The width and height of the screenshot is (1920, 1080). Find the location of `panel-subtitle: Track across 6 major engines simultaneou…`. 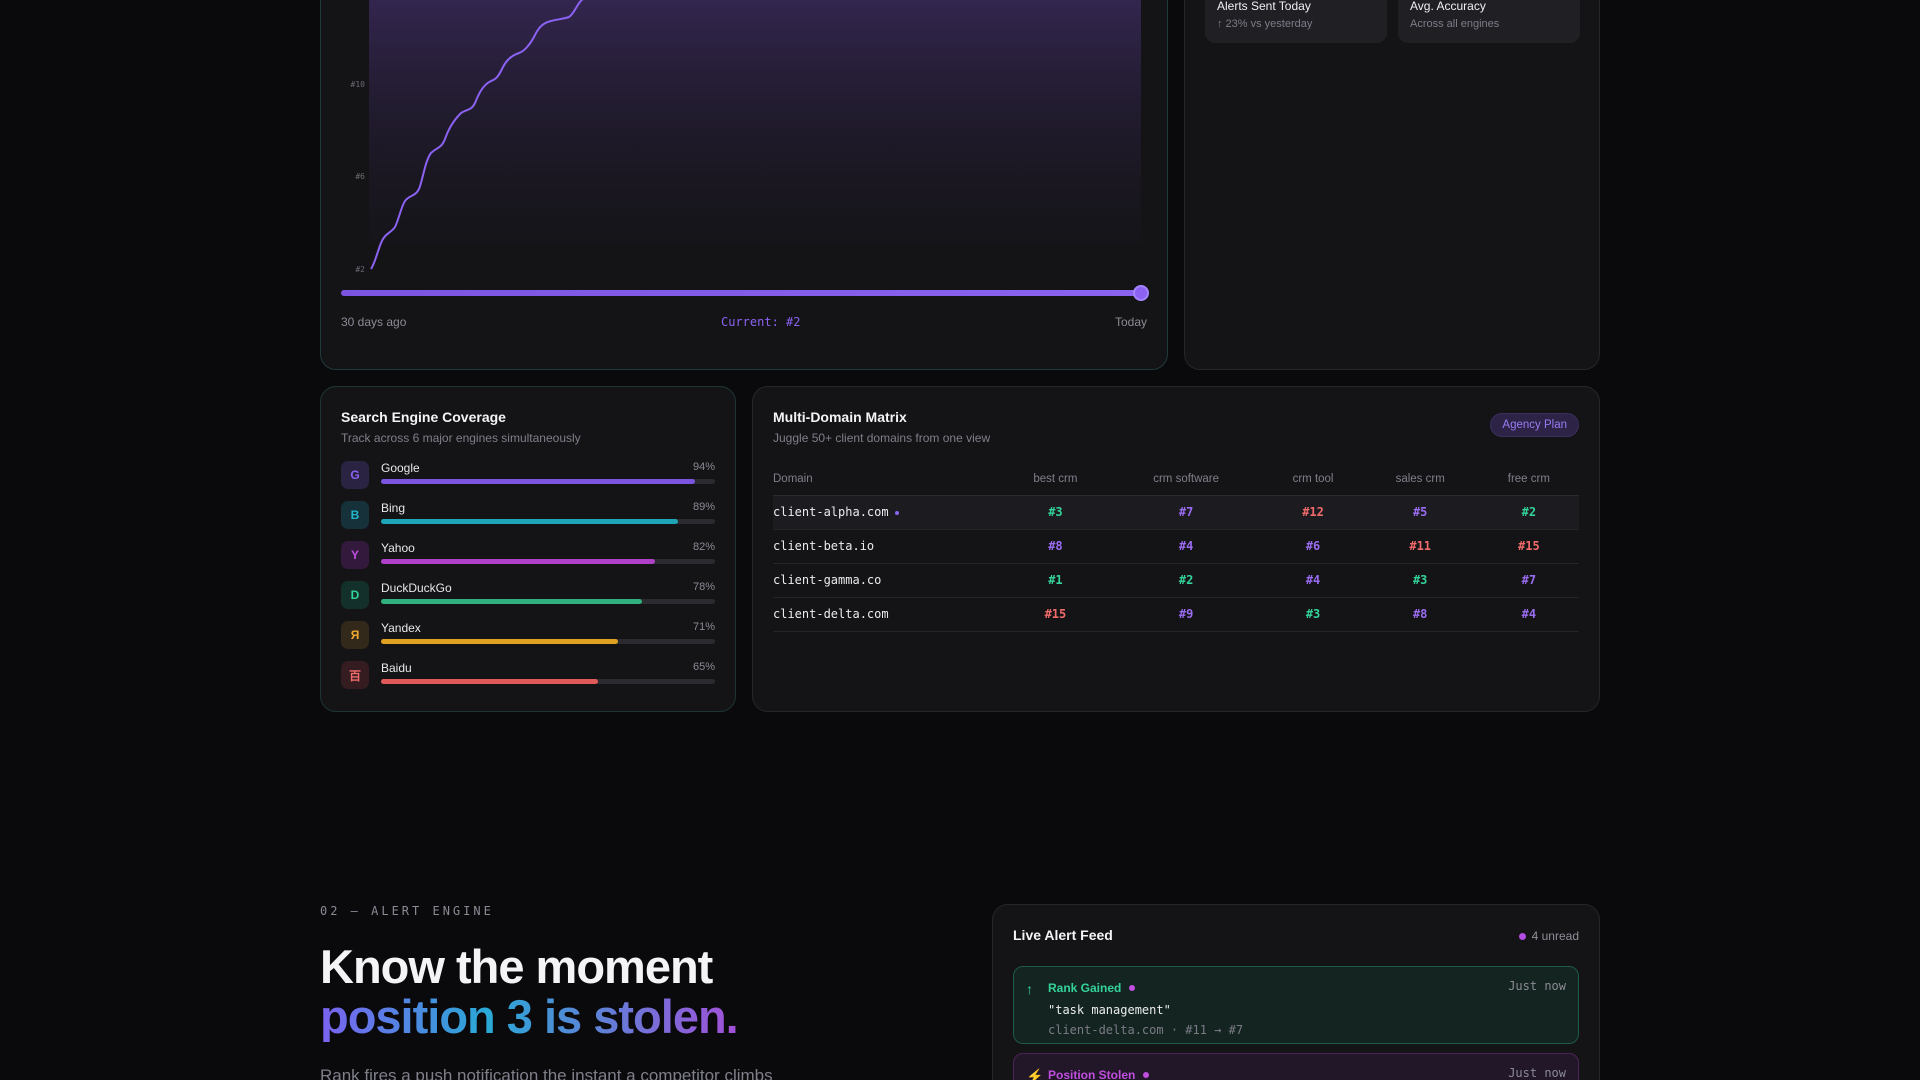

panel-subtitle: Track across 6 major engines simultaneou… is located at coordinates (461, 438).